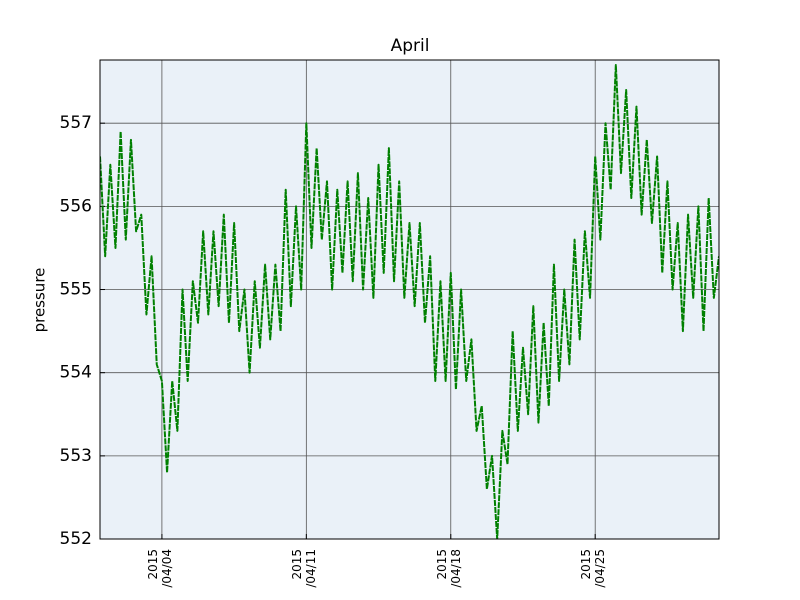 The height and width of the screenshot is (600, 800). I want to click on y-tick-label: 556, so click(76, 206).